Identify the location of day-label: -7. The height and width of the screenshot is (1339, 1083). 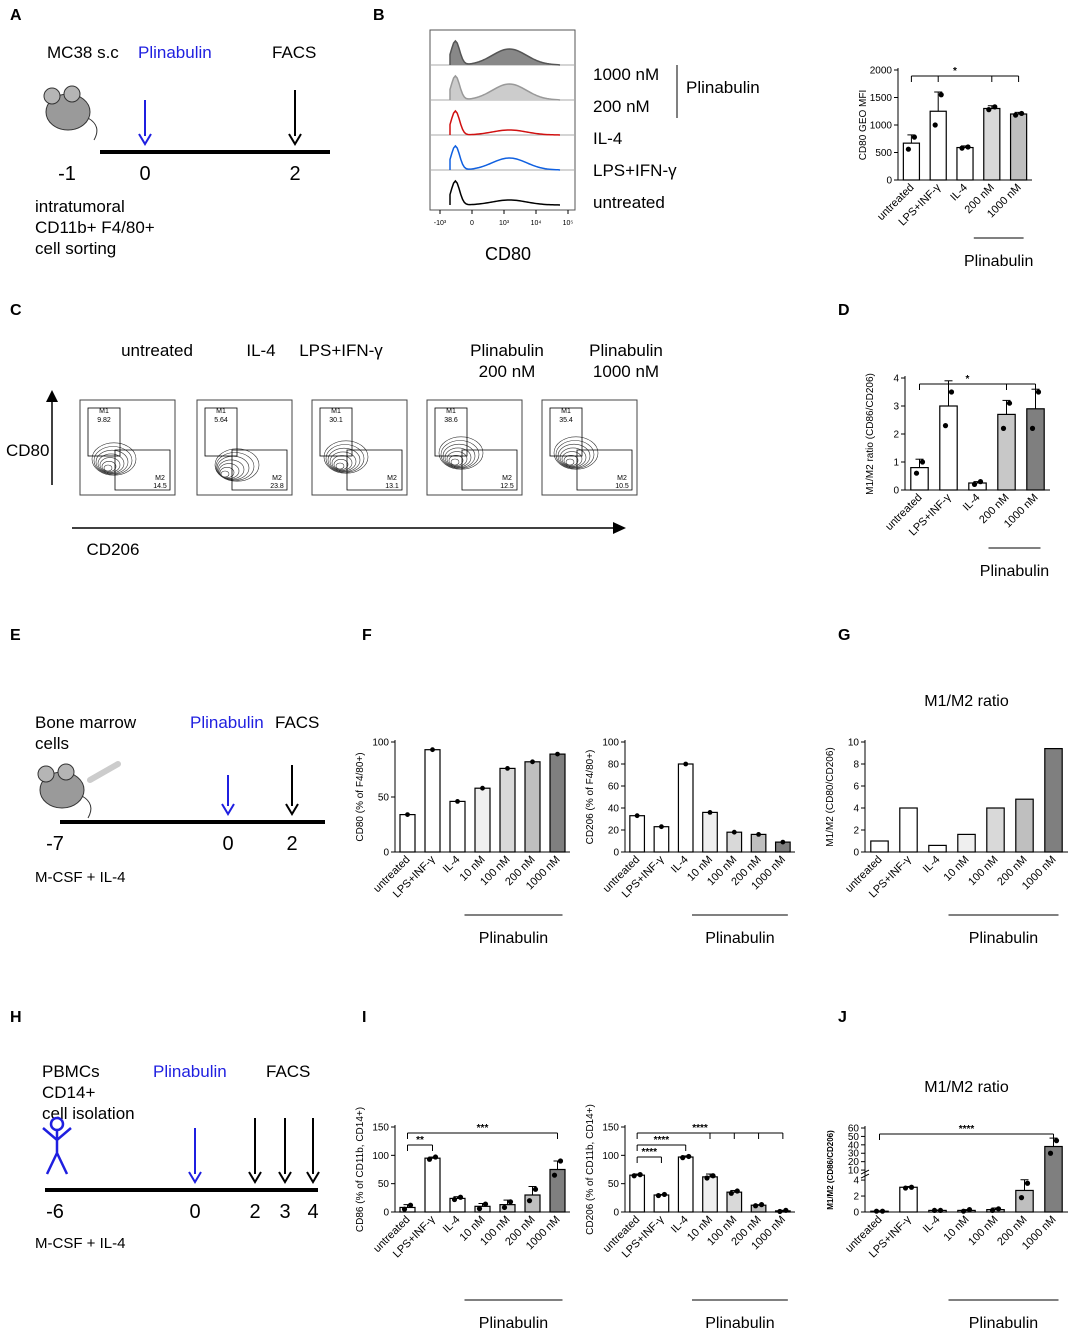
(55, 844).